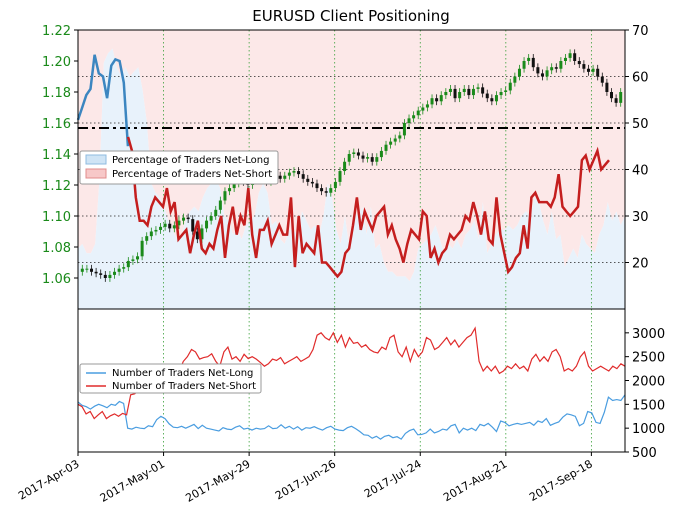  Describe the element at coordinates (648, 334) in the screenshot. I see `bottom-right-tick-label: 3000` at that location.